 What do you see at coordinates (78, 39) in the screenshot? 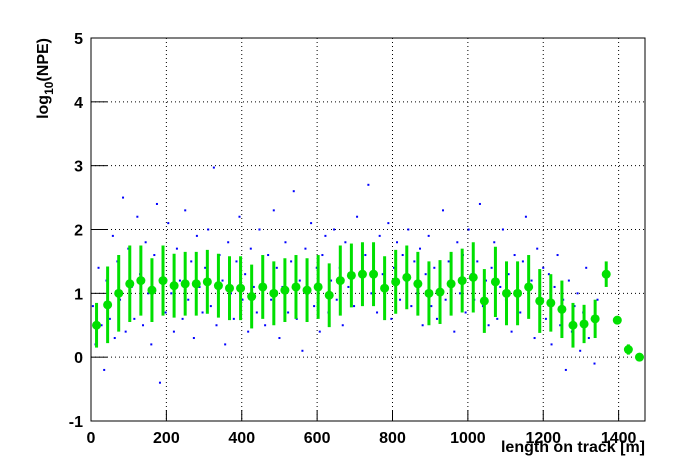
I see `y-tick-label: 5` at bounding box center [78, 39].